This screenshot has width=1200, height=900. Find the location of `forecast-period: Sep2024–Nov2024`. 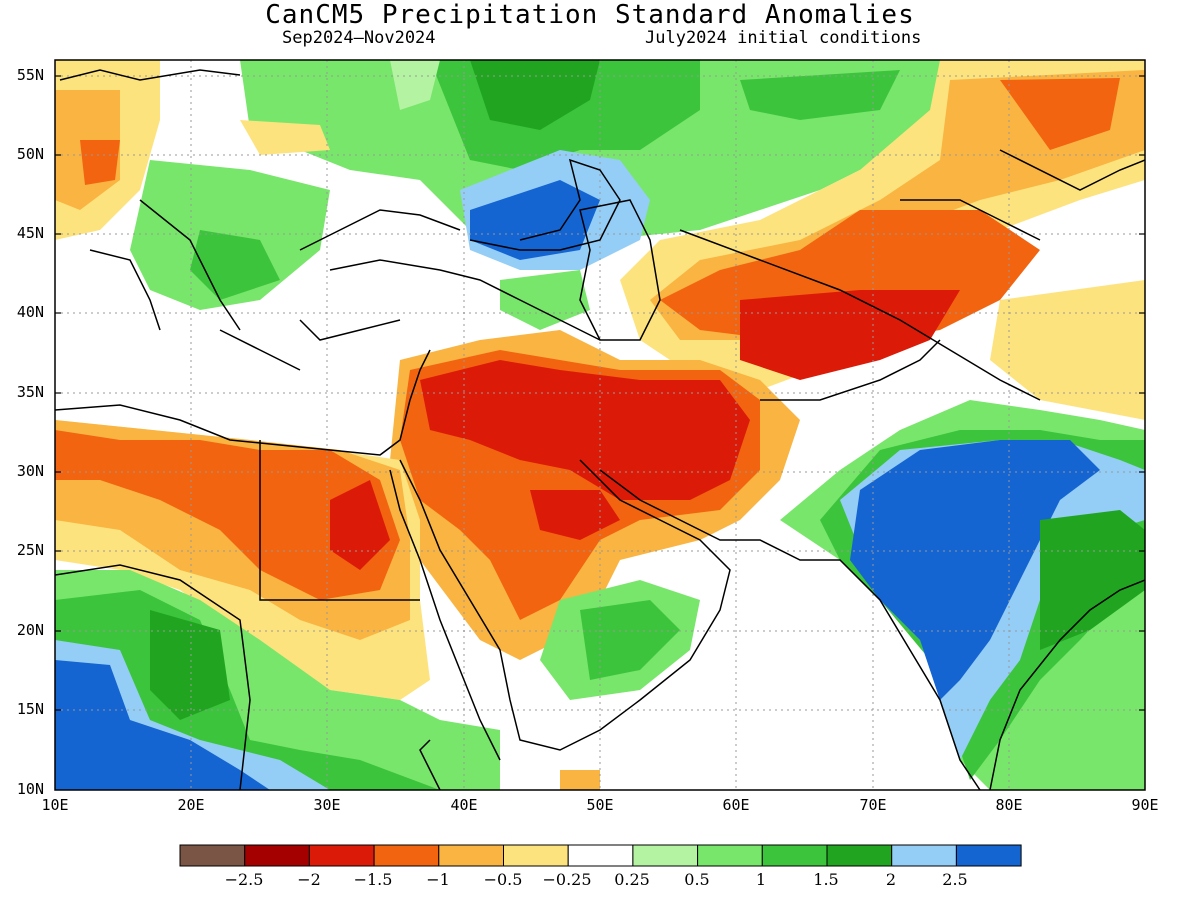

forecast-period: Sep2024–Nov2024 is located at coordinates (359, 38).